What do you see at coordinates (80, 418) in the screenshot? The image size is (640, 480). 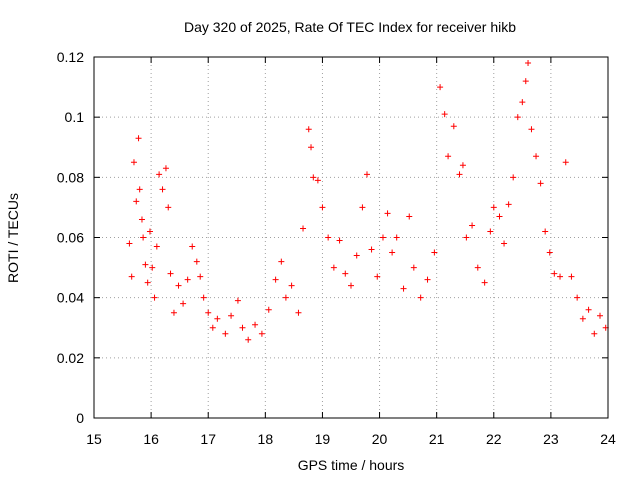 I see `y-tick-label: 0` at bounding box center [80, 418].